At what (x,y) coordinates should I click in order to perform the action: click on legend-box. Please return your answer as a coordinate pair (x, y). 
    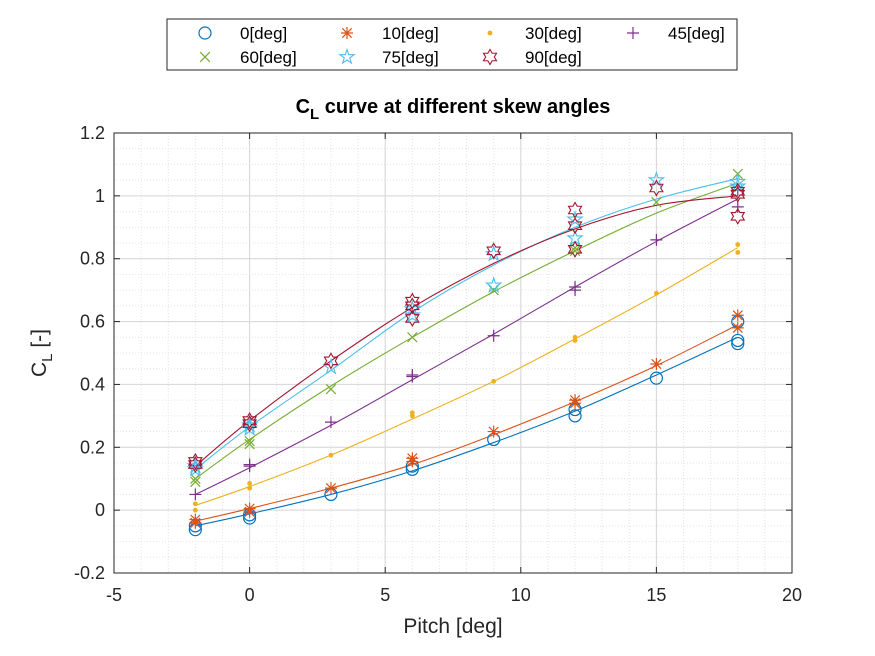
    Looking at the image, I should click on (452, 44).